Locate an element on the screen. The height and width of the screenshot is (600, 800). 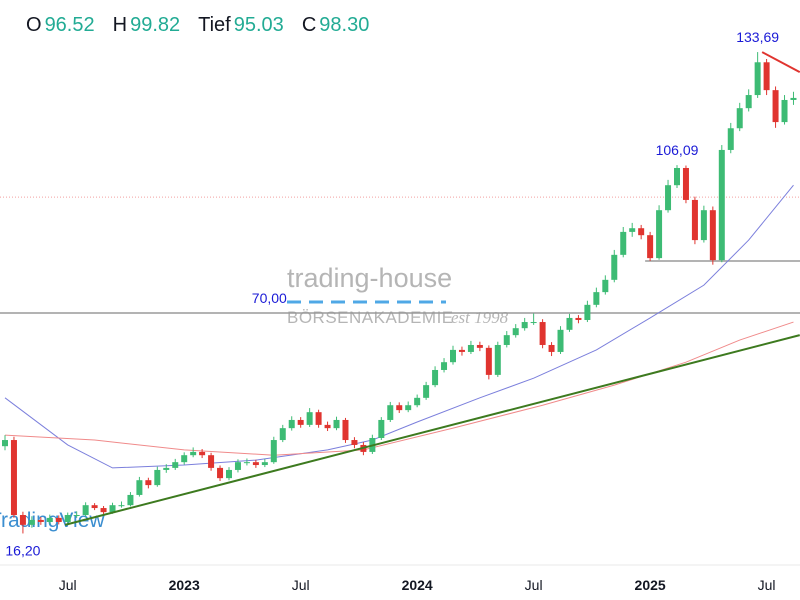
x-axis-band is located at coordinates (400, 582).